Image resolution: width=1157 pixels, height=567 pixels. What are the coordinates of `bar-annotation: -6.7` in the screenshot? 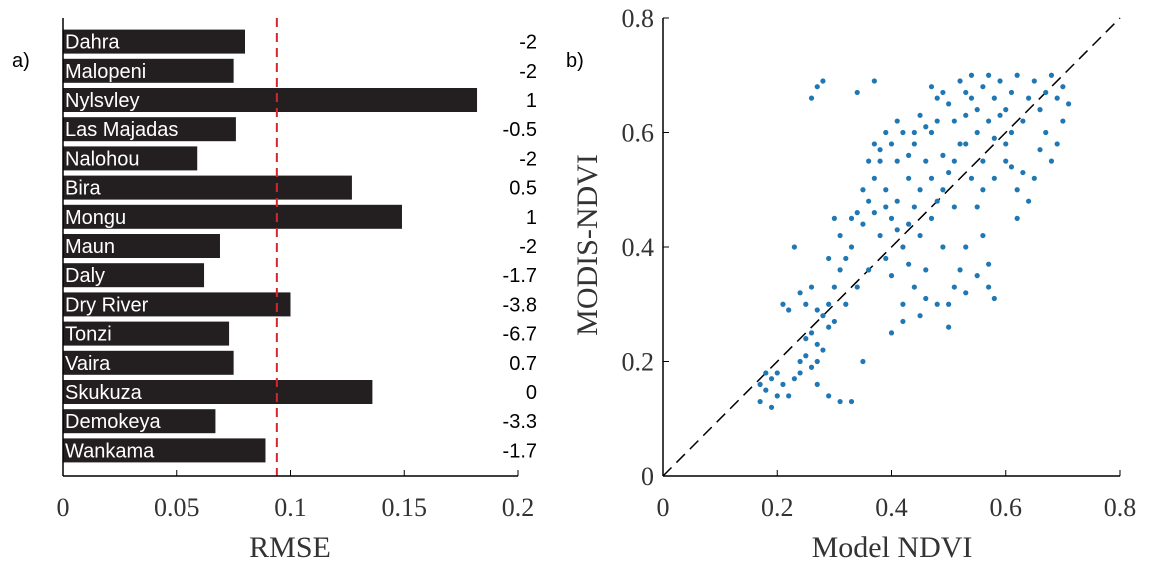 It's located at (520, 335).